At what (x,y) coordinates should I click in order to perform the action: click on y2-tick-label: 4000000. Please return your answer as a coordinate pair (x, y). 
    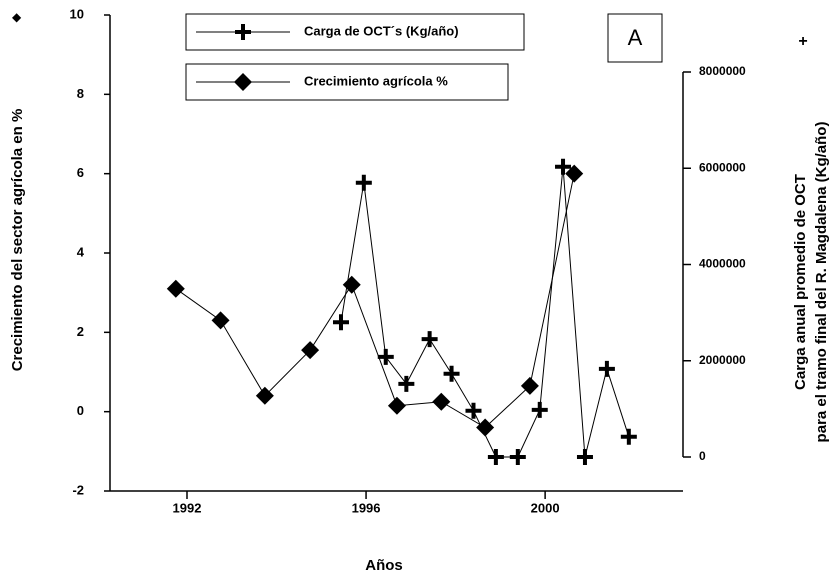
    Looking at the image, I should click on (722, 264).